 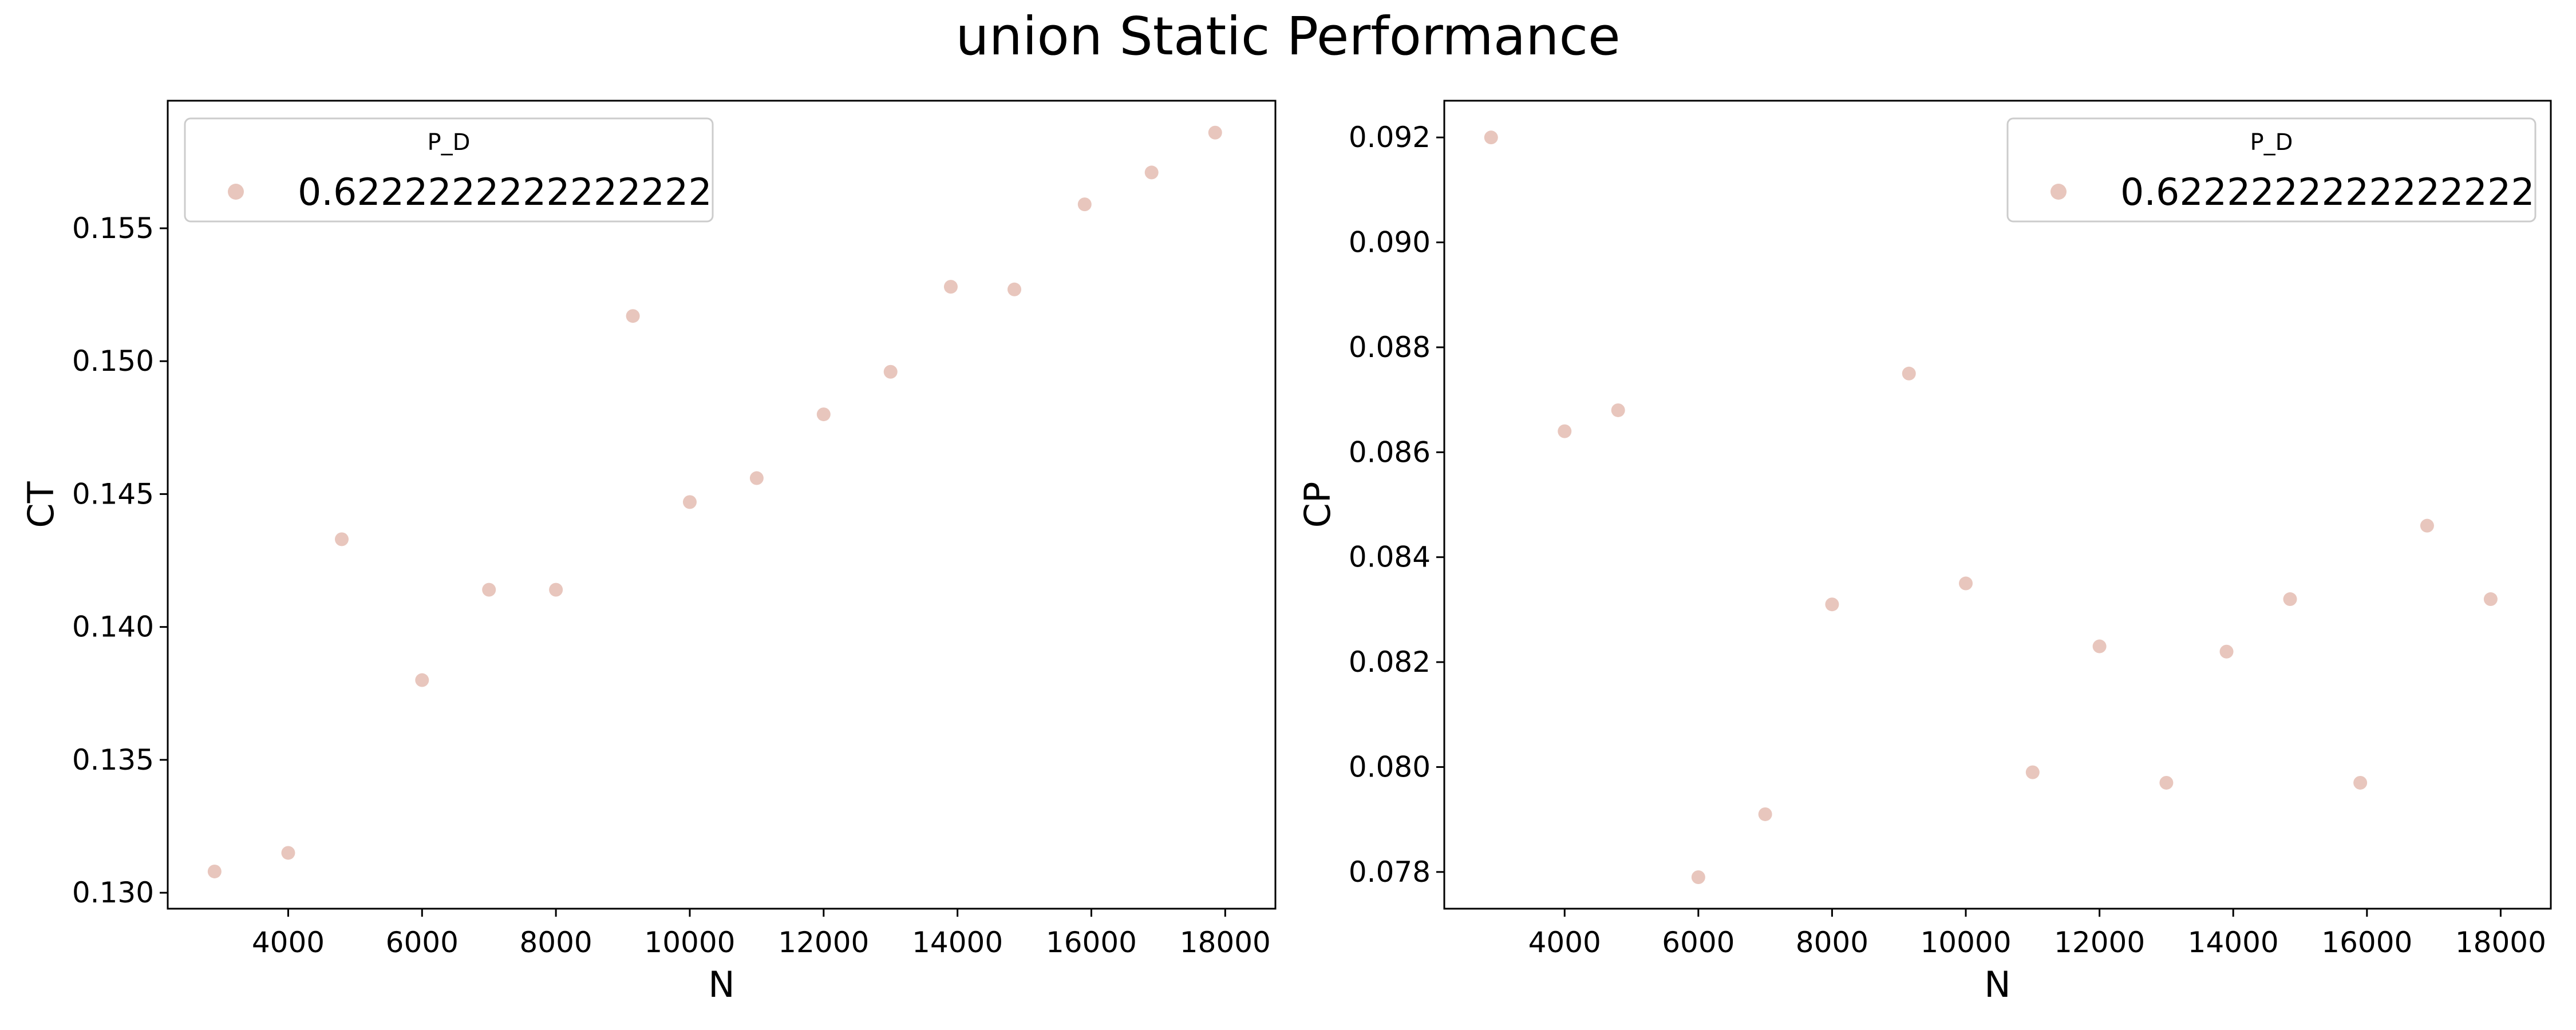 What do you see at coordinates (2233, 942) in the screenshot?
I see `cp-x-tick-label: 14000` at bounding box center [2233, 942].